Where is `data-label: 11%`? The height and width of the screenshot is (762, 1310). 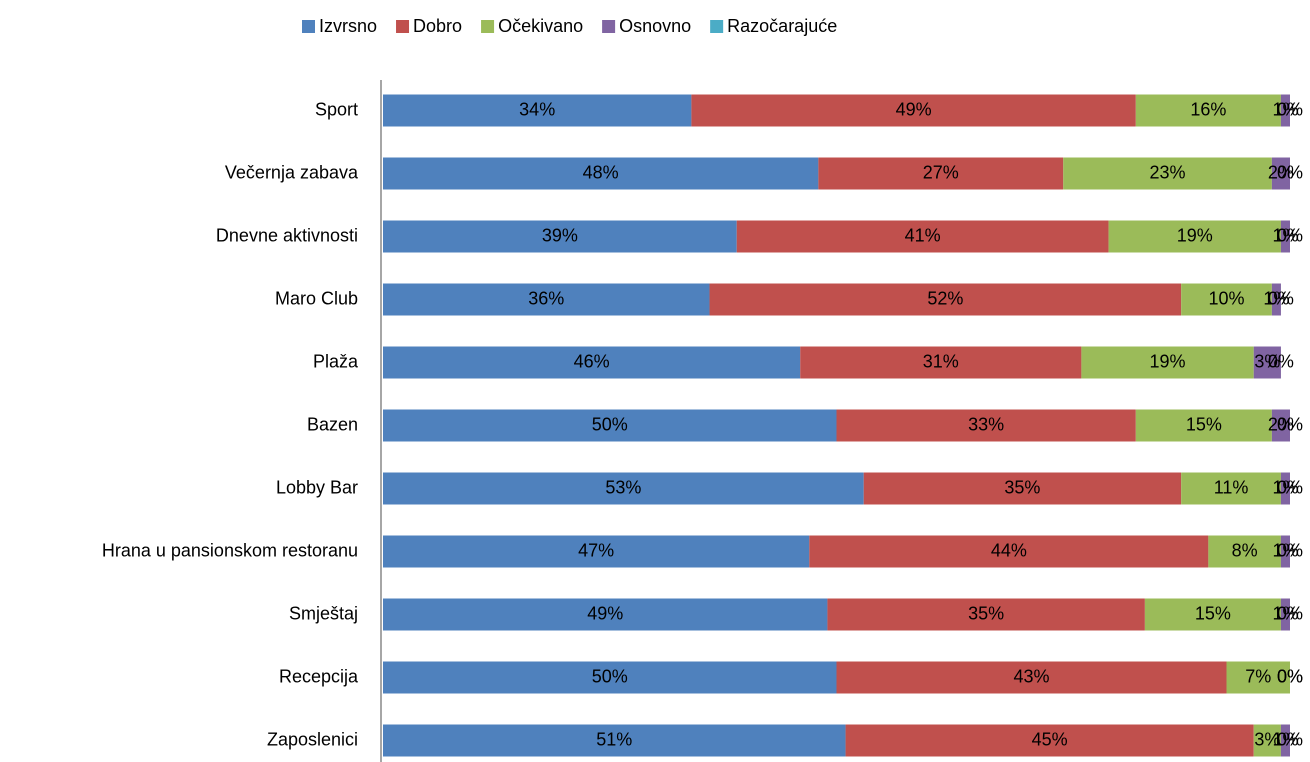
data-label: 11% is located at coordinates (1231, 487).